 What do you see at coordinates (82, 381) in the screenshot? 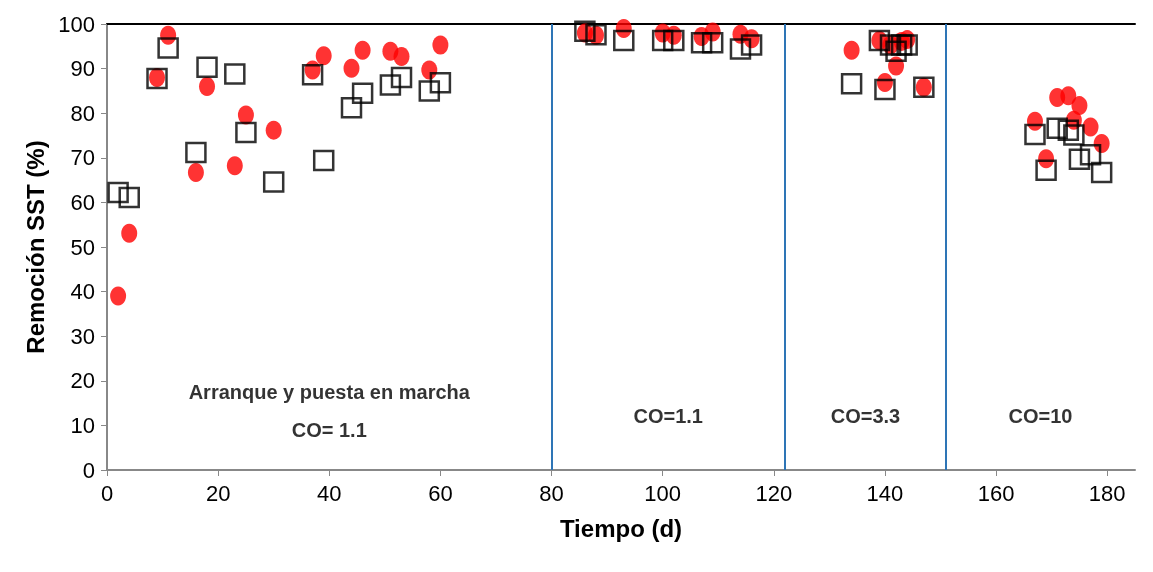
I see `y-tick-label: 20` at bounding box center [82, 381].